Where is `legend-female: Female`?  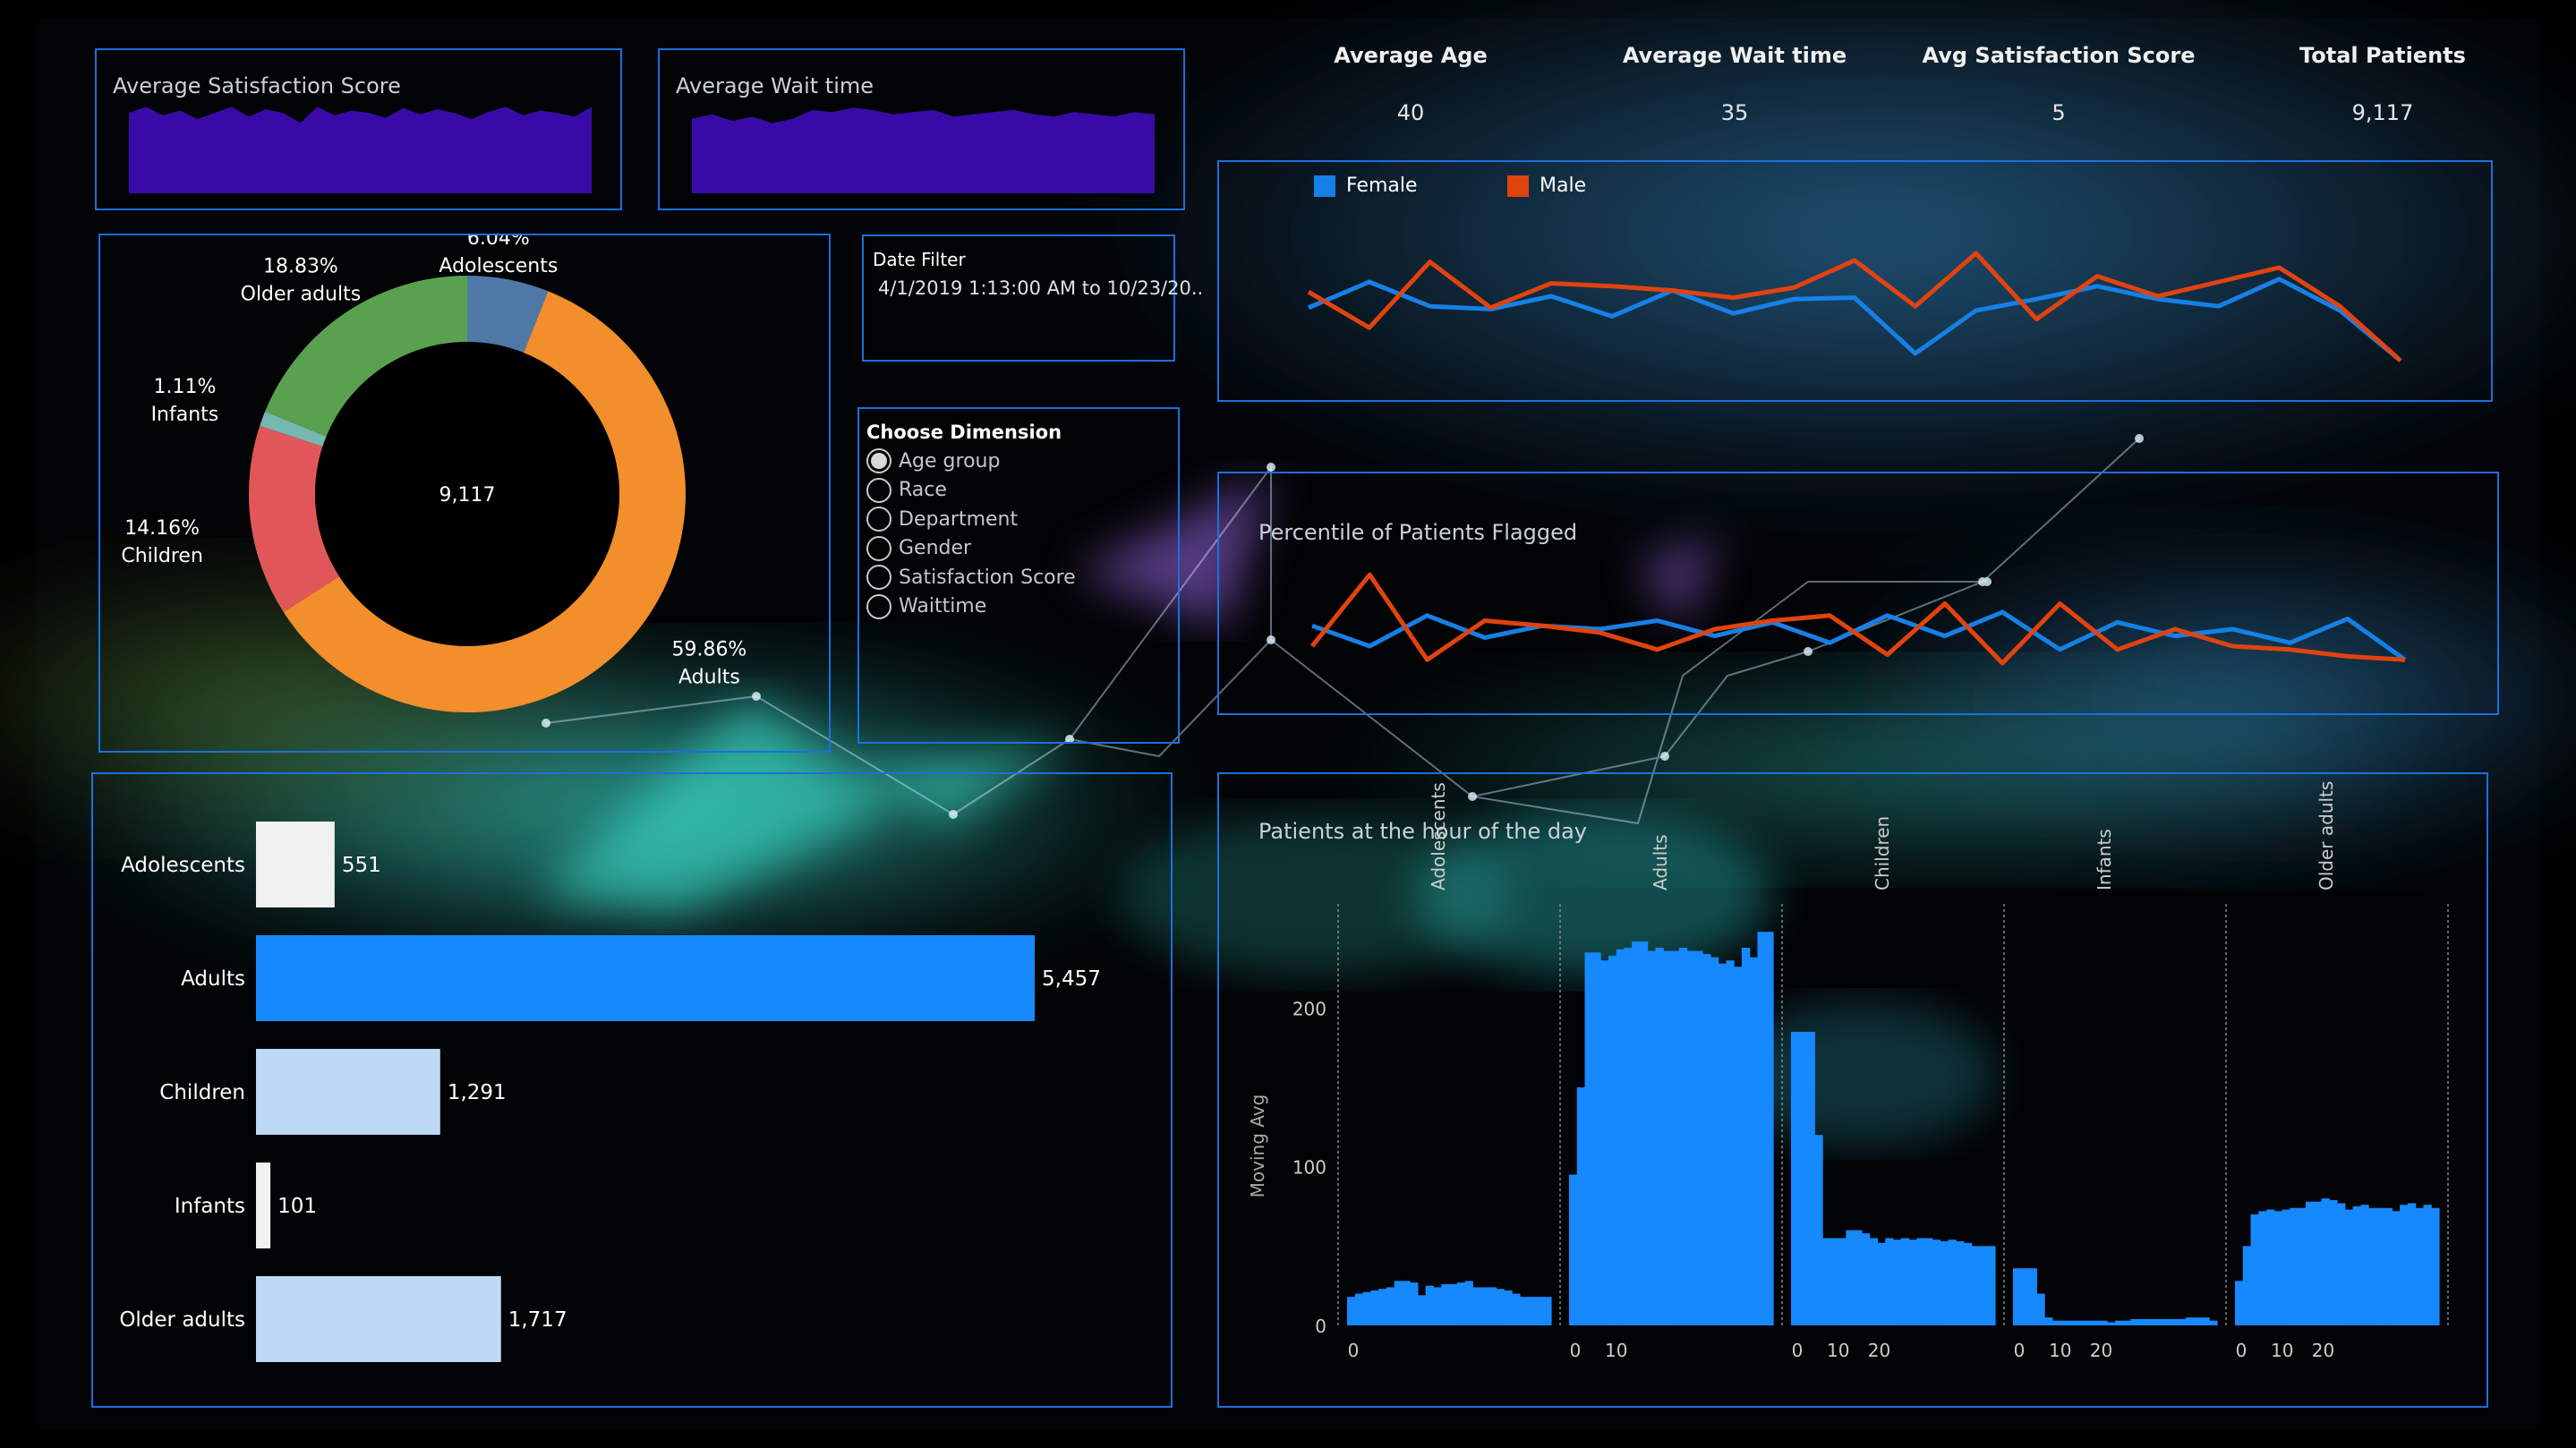
legend-female: Female is located at coordinates (1366, 186).